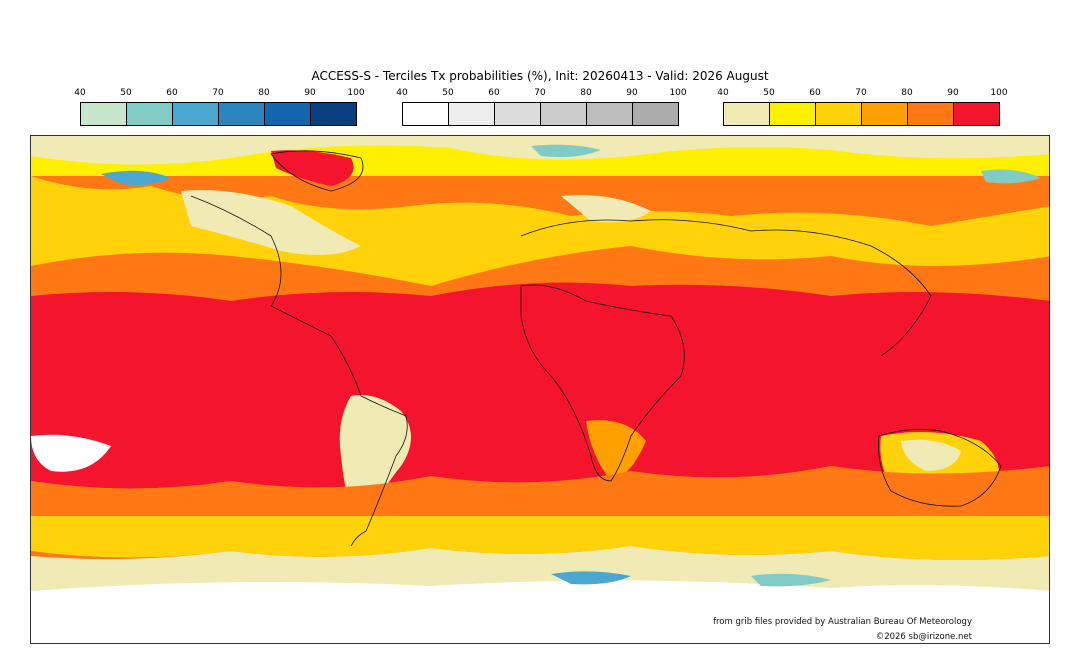 The width and height of the screenshot is (1080, 658). What do you see at coordinates (931, 455) in the screenshot?
I see `australia-inland` at bounding box center [931, 455].